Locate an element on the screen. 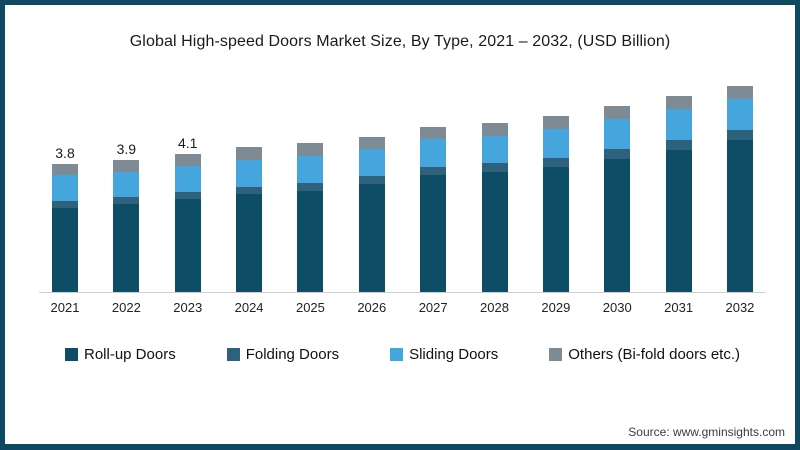 The image size is (800, 450). bar-group-2032 is located at coordinates (740, 188).